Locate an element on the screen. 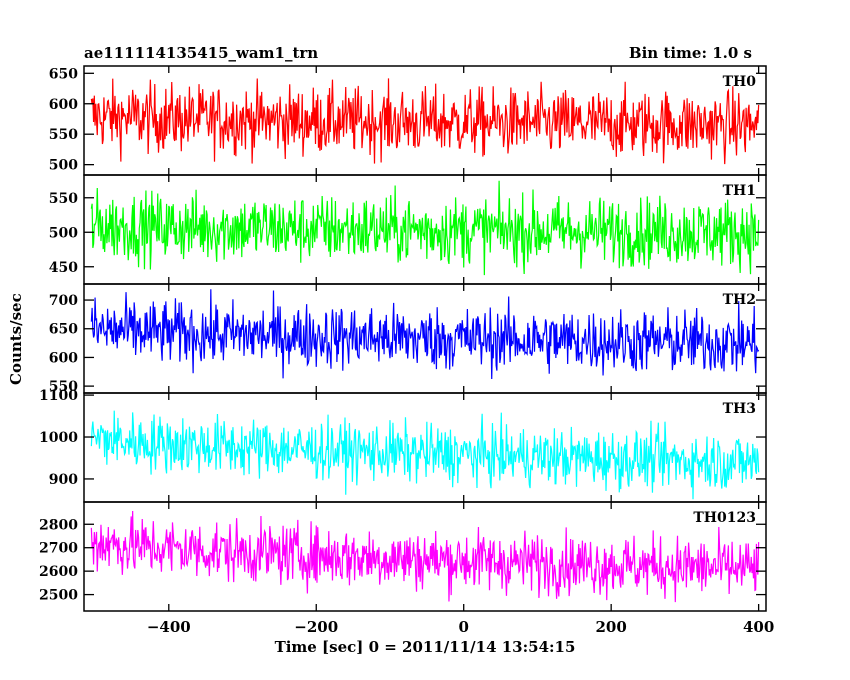  y-tick-label: 2700 is located at coordinates (58, 549).